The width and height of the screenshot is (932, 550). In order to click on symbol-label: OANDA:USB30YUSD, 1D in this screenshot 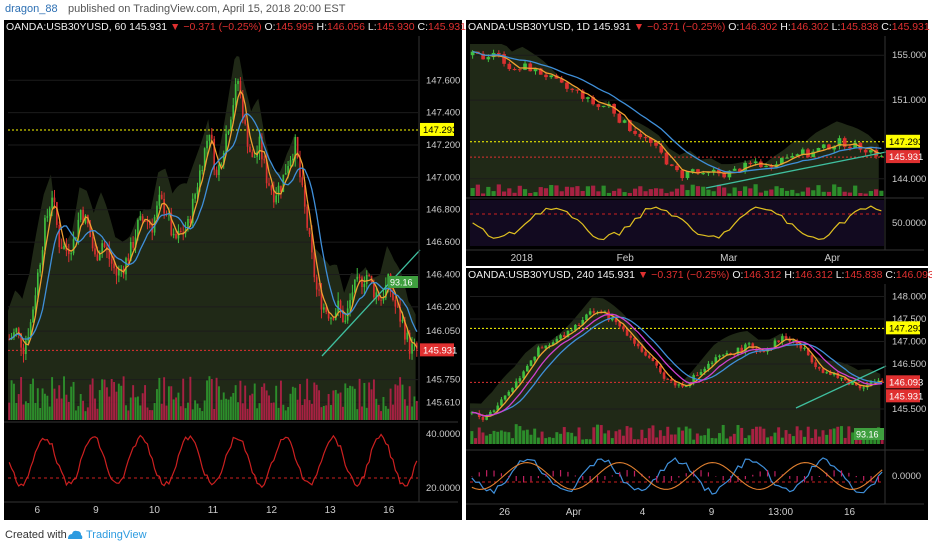, I will do `click(529, 27)`.